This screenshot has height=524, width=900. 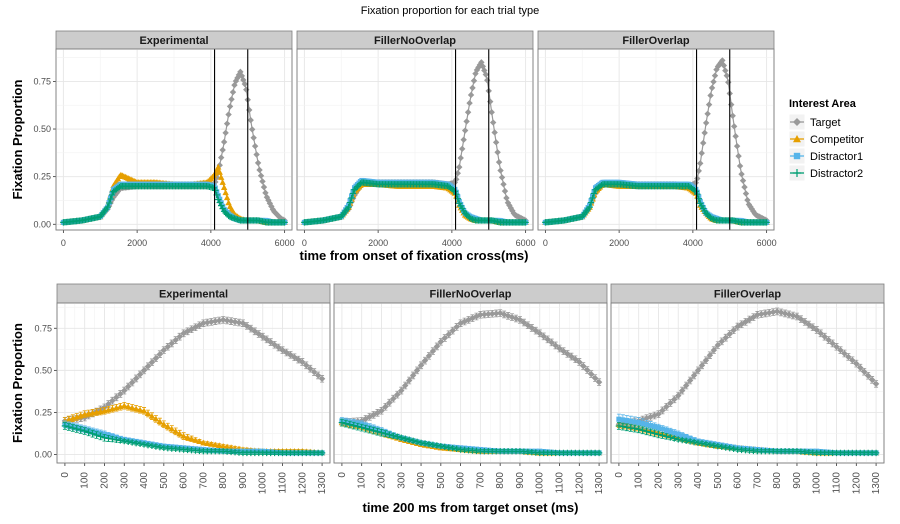 What do you see at coordinates (520, 480) in the screenshot?
I see `x-tick-label: 900` at bounding box center [520, 480].